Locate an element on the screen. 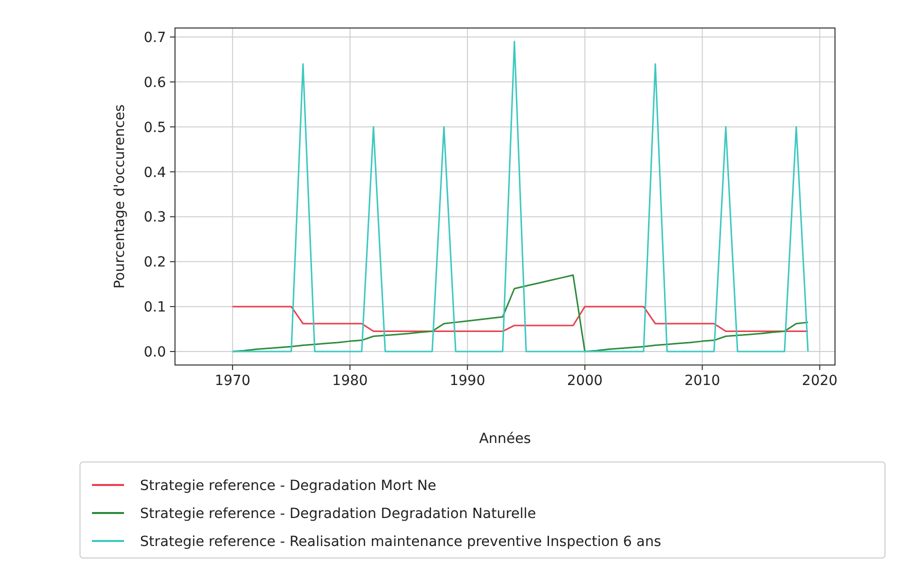  x-tick-label: 1980 is located at coordinates (350, 381).